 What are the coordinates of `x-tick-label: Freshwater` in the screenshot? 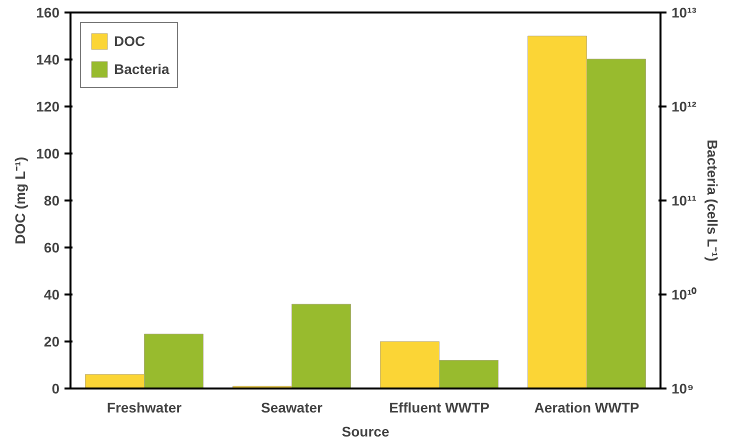 It's located at (144, 408).